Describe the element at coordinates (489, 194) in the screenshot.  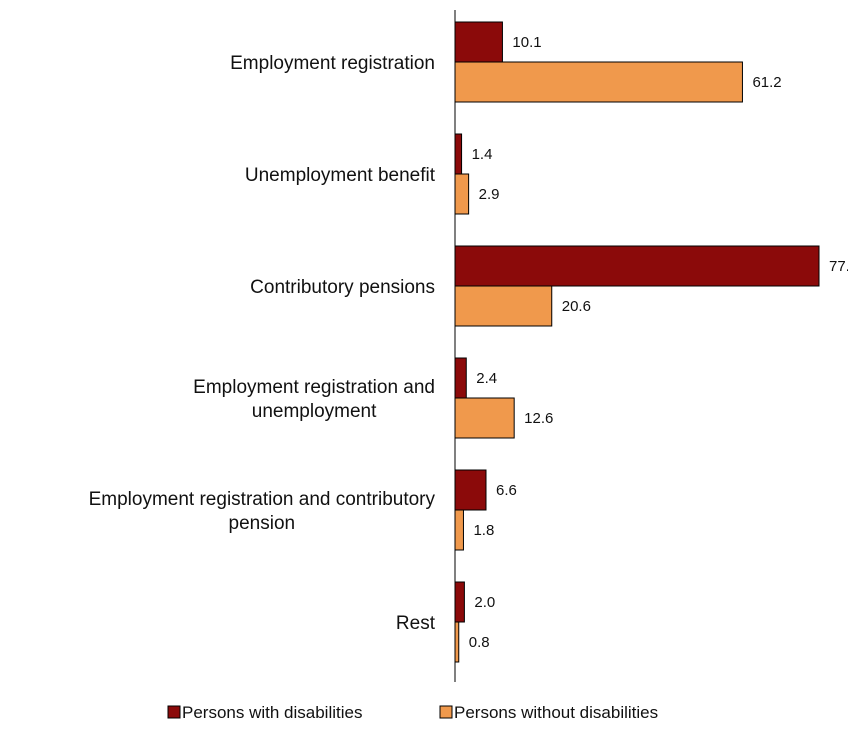
I see `value-label-without-unemployment-benefit: 2.9` at that location.